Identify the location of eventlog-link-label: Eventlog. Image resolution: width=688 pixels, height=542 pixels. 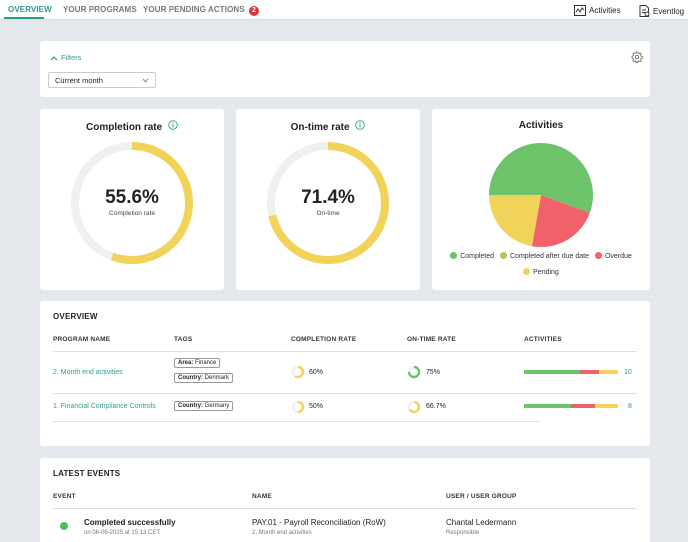
(669, 11).